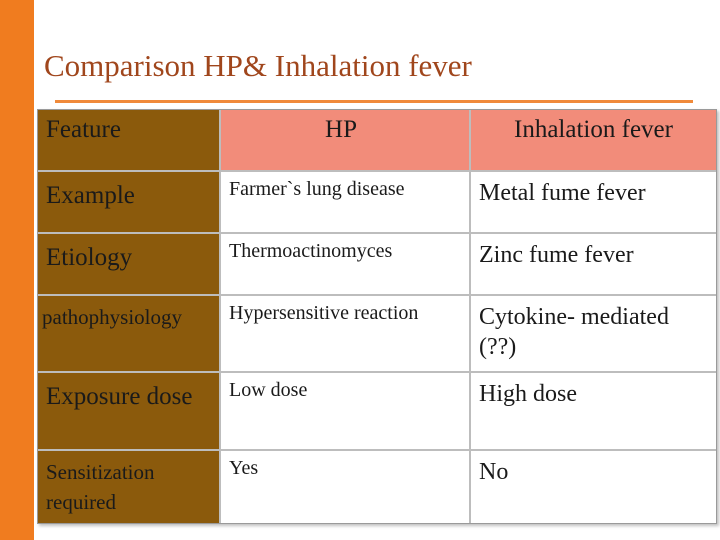 The width and height of the screenshot is (720, 540). I want to click on feature-cell: pathophysiology, so click(129, 334).